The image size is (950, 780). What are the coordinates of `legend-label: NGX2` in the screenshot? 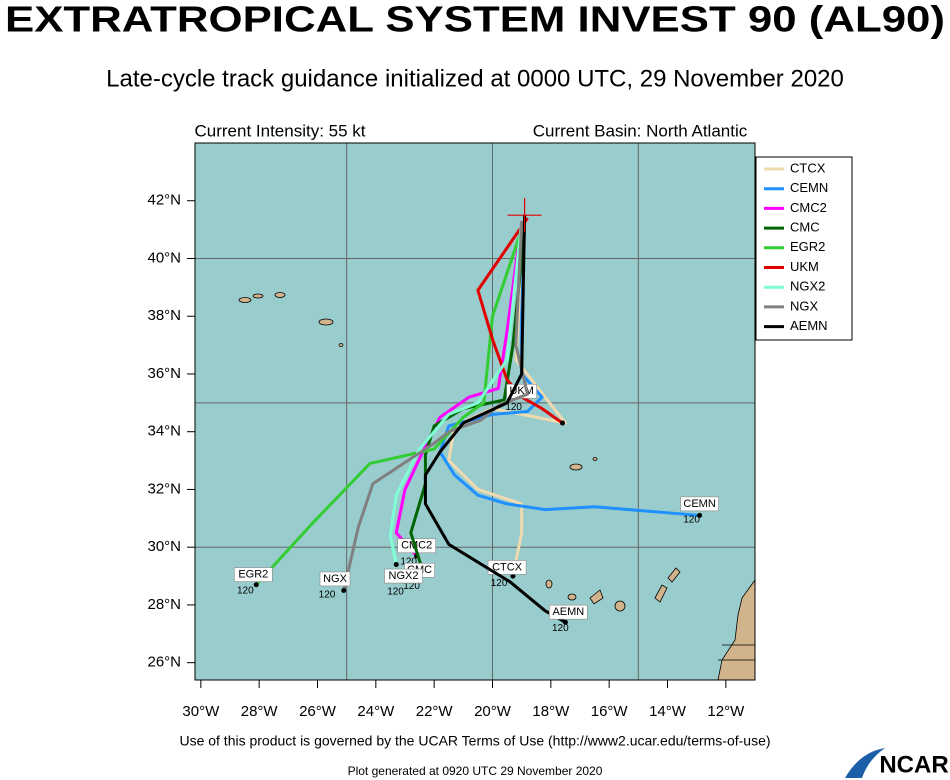 It's located at (807, 286).